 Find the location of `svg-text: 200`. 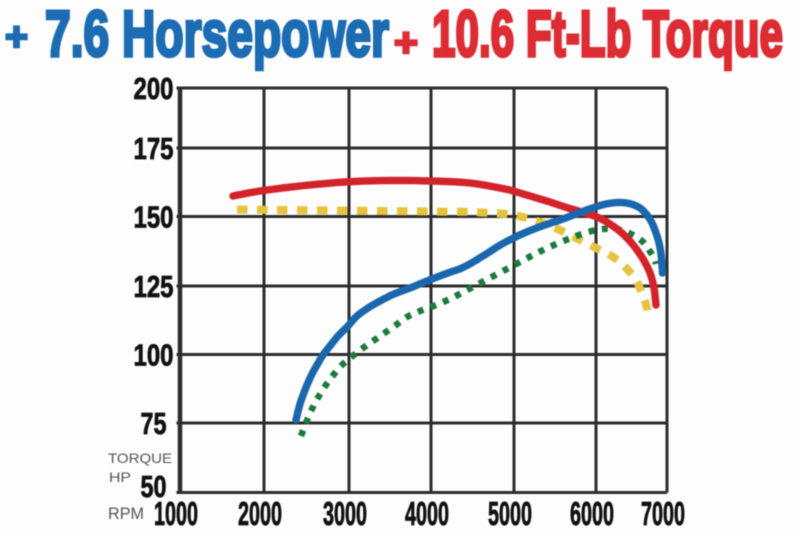

svg-text: 200 is located at coordinates (154, 88).